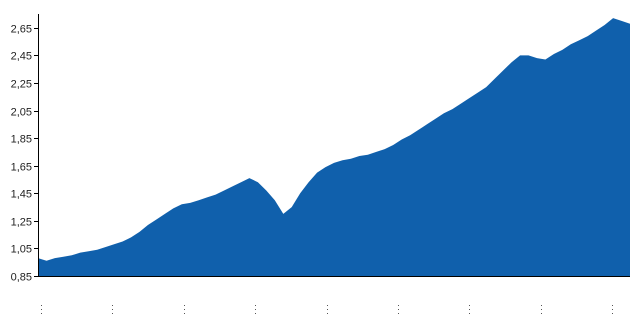 The width and height of the screenshot is (630, 322). I want to click on y-tick-label: 0,85, so click(21, 278).